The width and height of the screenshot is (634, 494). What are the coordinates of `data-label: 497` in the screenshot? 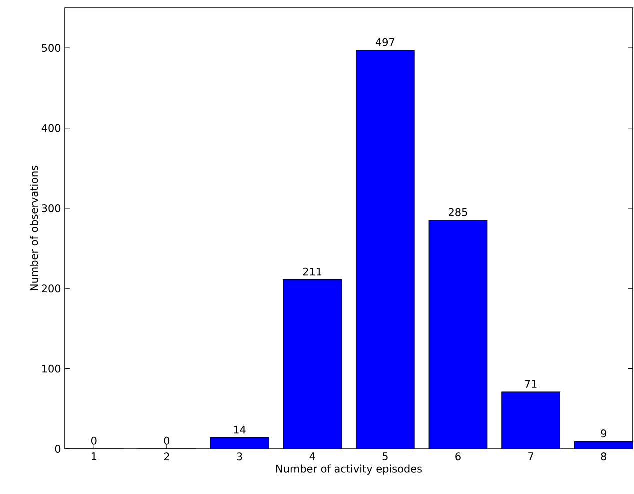 It's located at (385, 42).